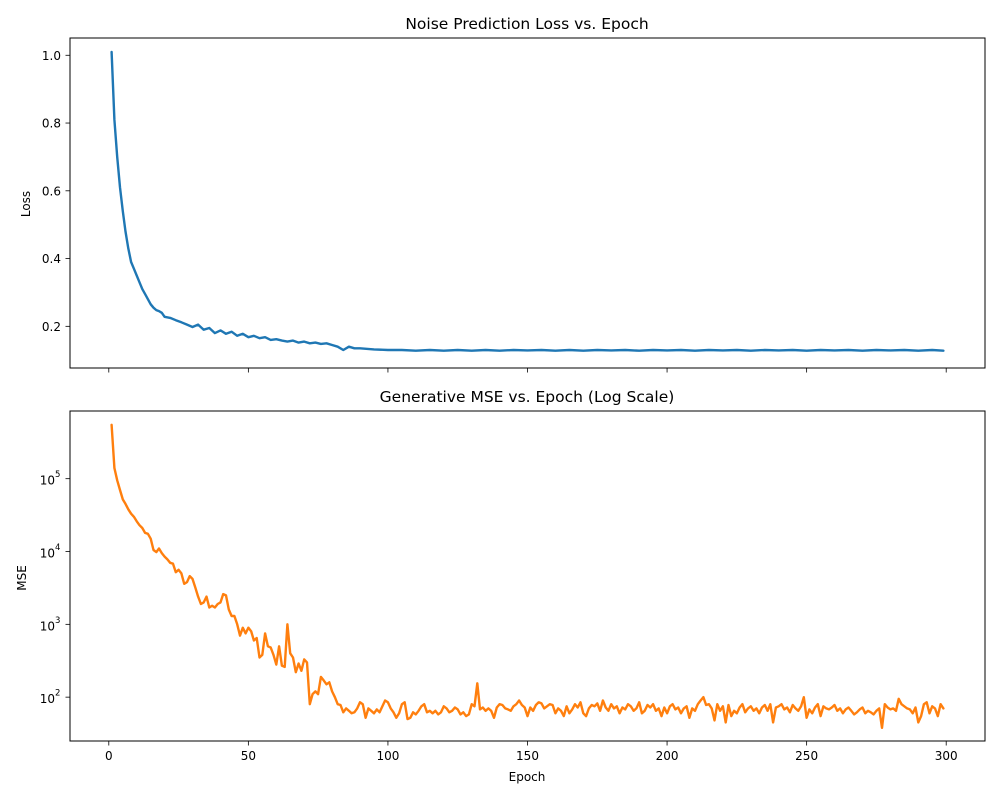  Describe the element at coordinates (109, 756) in the screenshot. I see `mse-x-tick-label: 0` at that location.